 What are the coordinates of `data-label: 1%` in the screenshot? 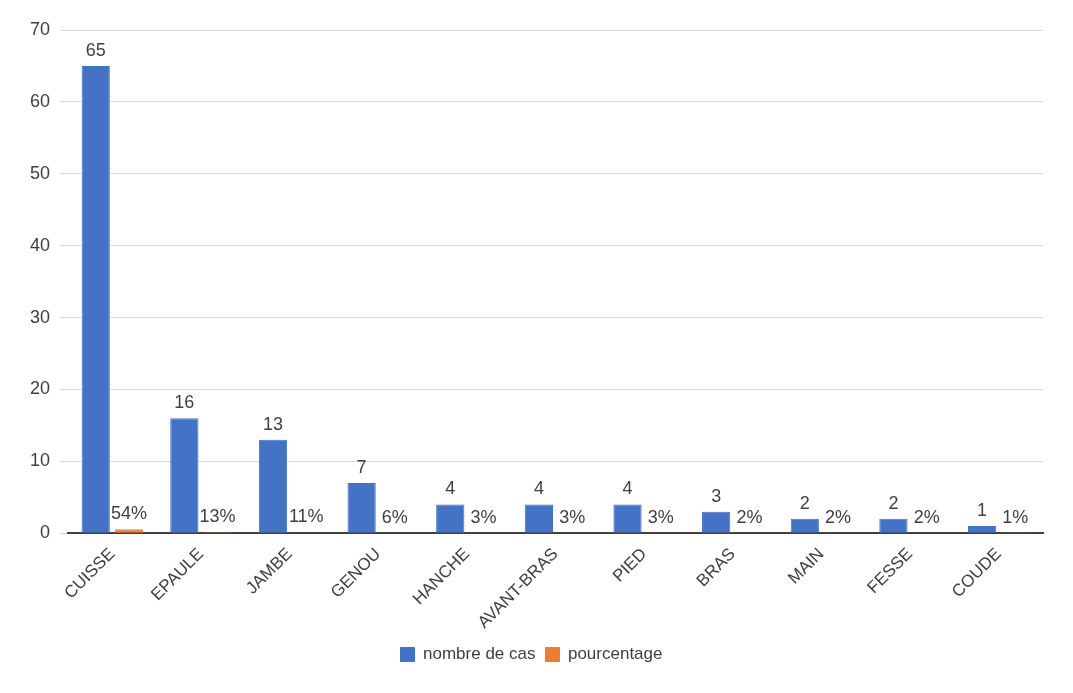 It's located at (1015, 517).